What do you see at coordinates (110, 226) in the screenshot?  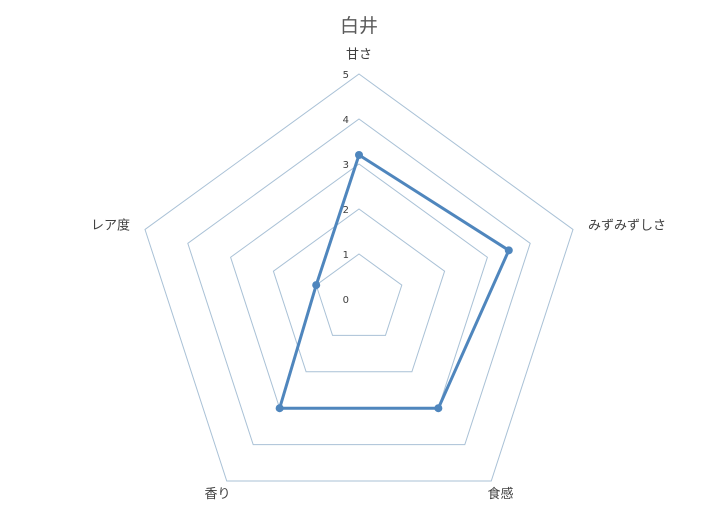 I see `axis-label: レア度` at bounding box center [110, 226].